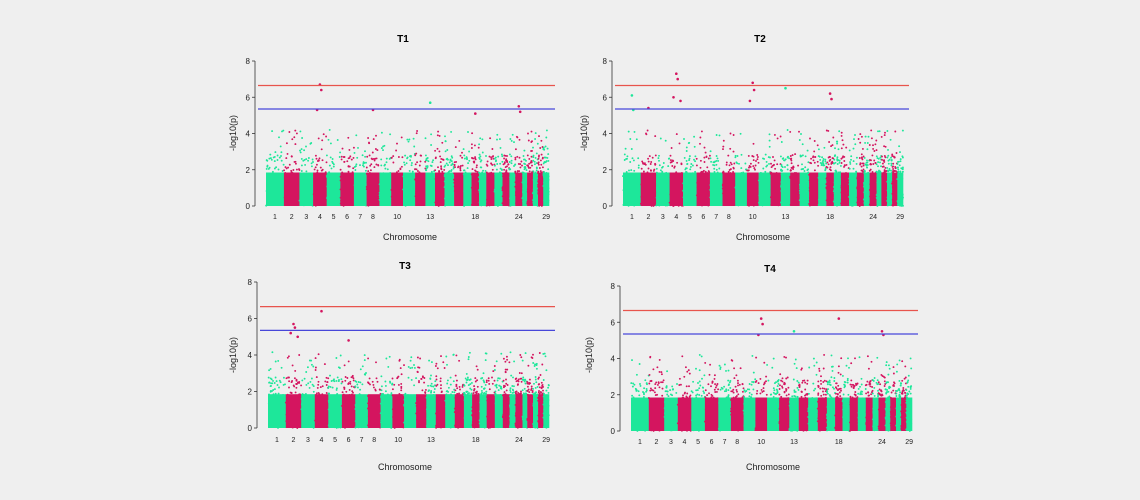 Image resolution: width=1140 pixels, height=500 pixels. I want to click on chromosome-tick-label: 10, so click(397, 217).